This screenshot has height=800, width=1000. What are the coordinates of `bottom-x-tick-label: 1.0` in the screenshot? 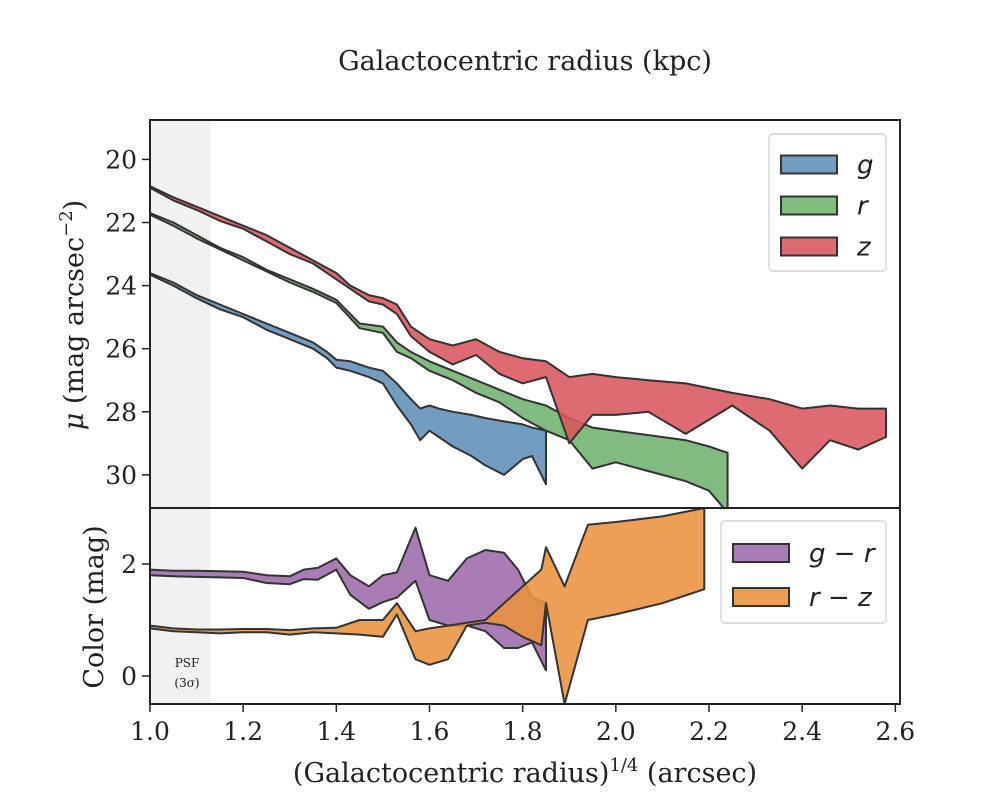 It's located at (150, 731).